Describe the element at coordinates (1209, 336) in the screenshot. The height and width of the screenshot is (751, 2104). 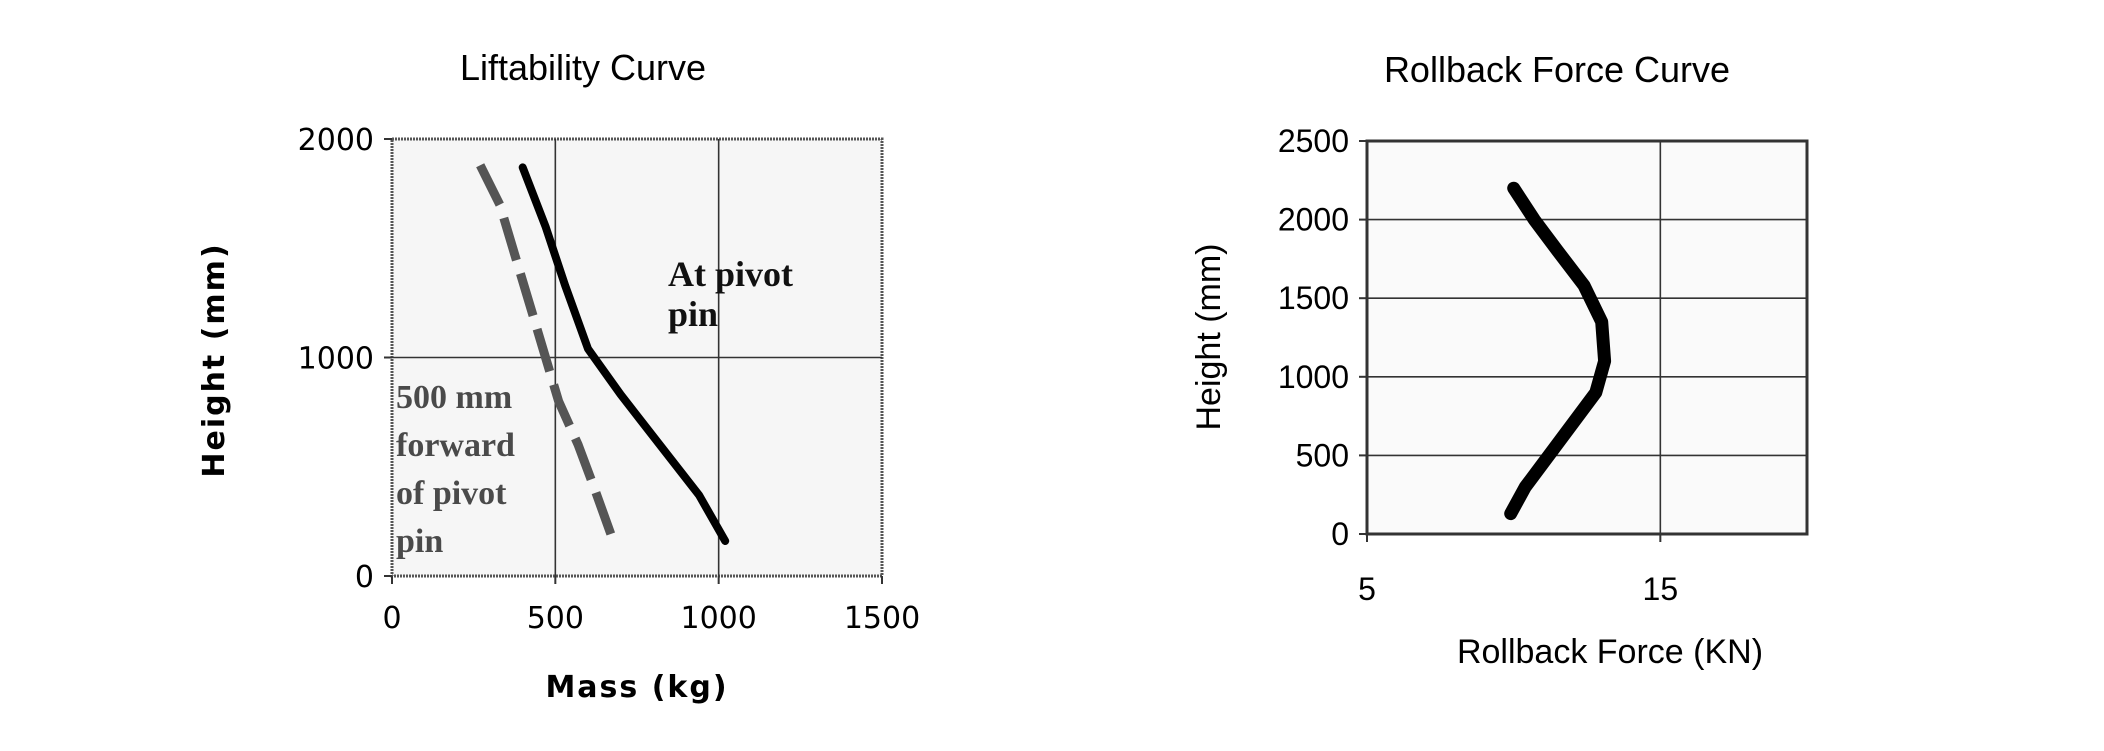
I see `rollback-y-axis-label: Height (mm)` at that location.